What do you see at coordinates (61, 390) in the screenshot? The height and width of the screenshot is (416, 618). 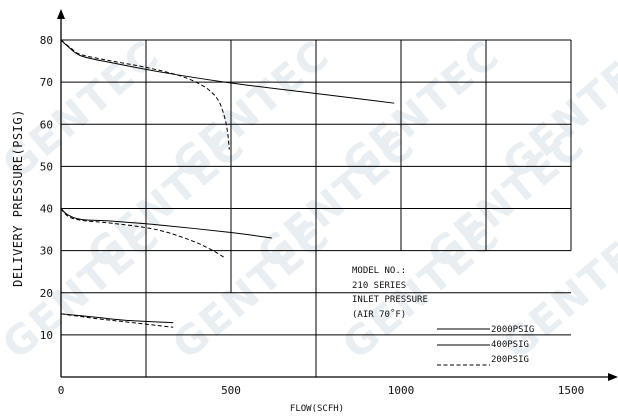 I see `x-tick-label: 0` at bounding box center [61, 390].